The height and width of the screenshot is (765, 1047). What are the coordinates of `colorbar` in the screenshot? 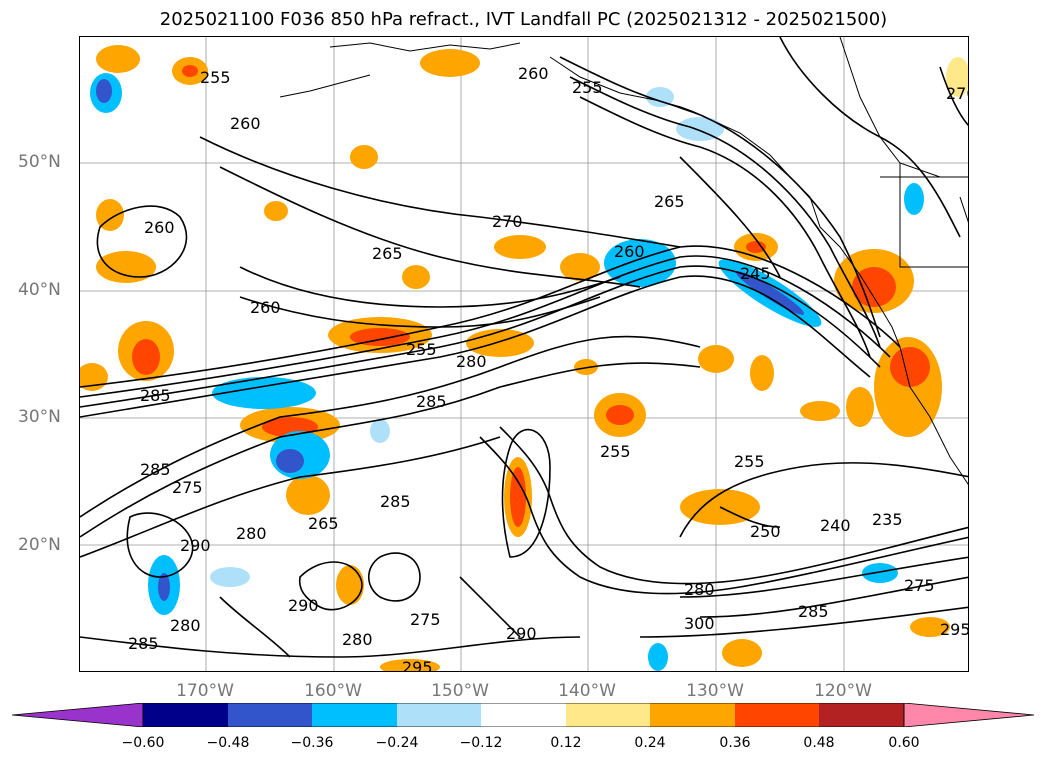 It's located at (523, 715).